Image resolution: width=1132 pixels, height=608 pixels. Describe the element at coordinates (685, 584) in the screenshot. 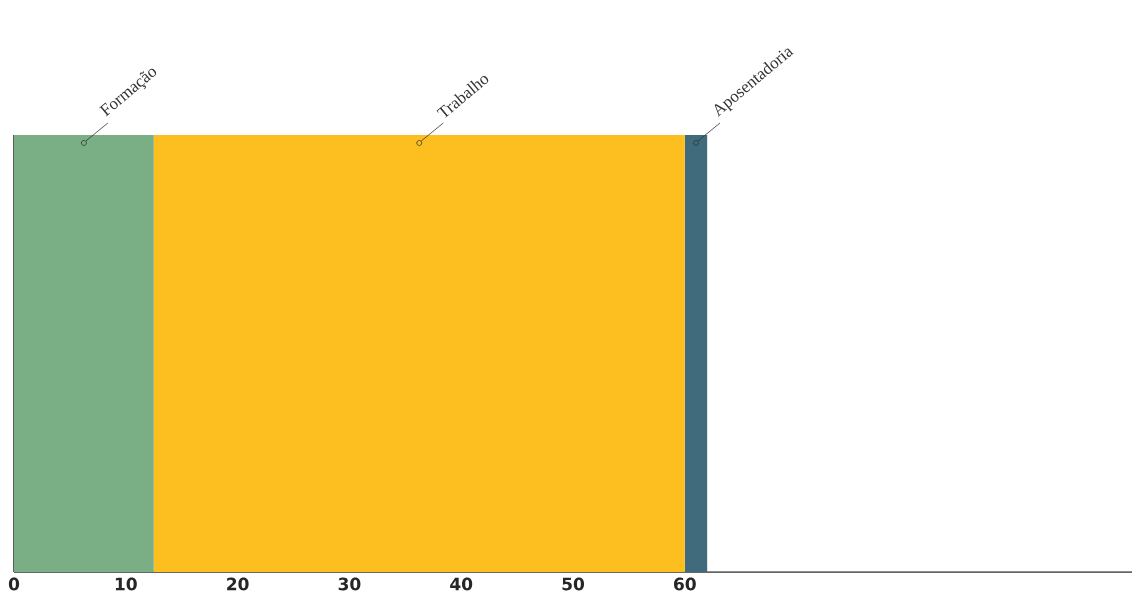

I see `x-tick-label: 60` at that location.